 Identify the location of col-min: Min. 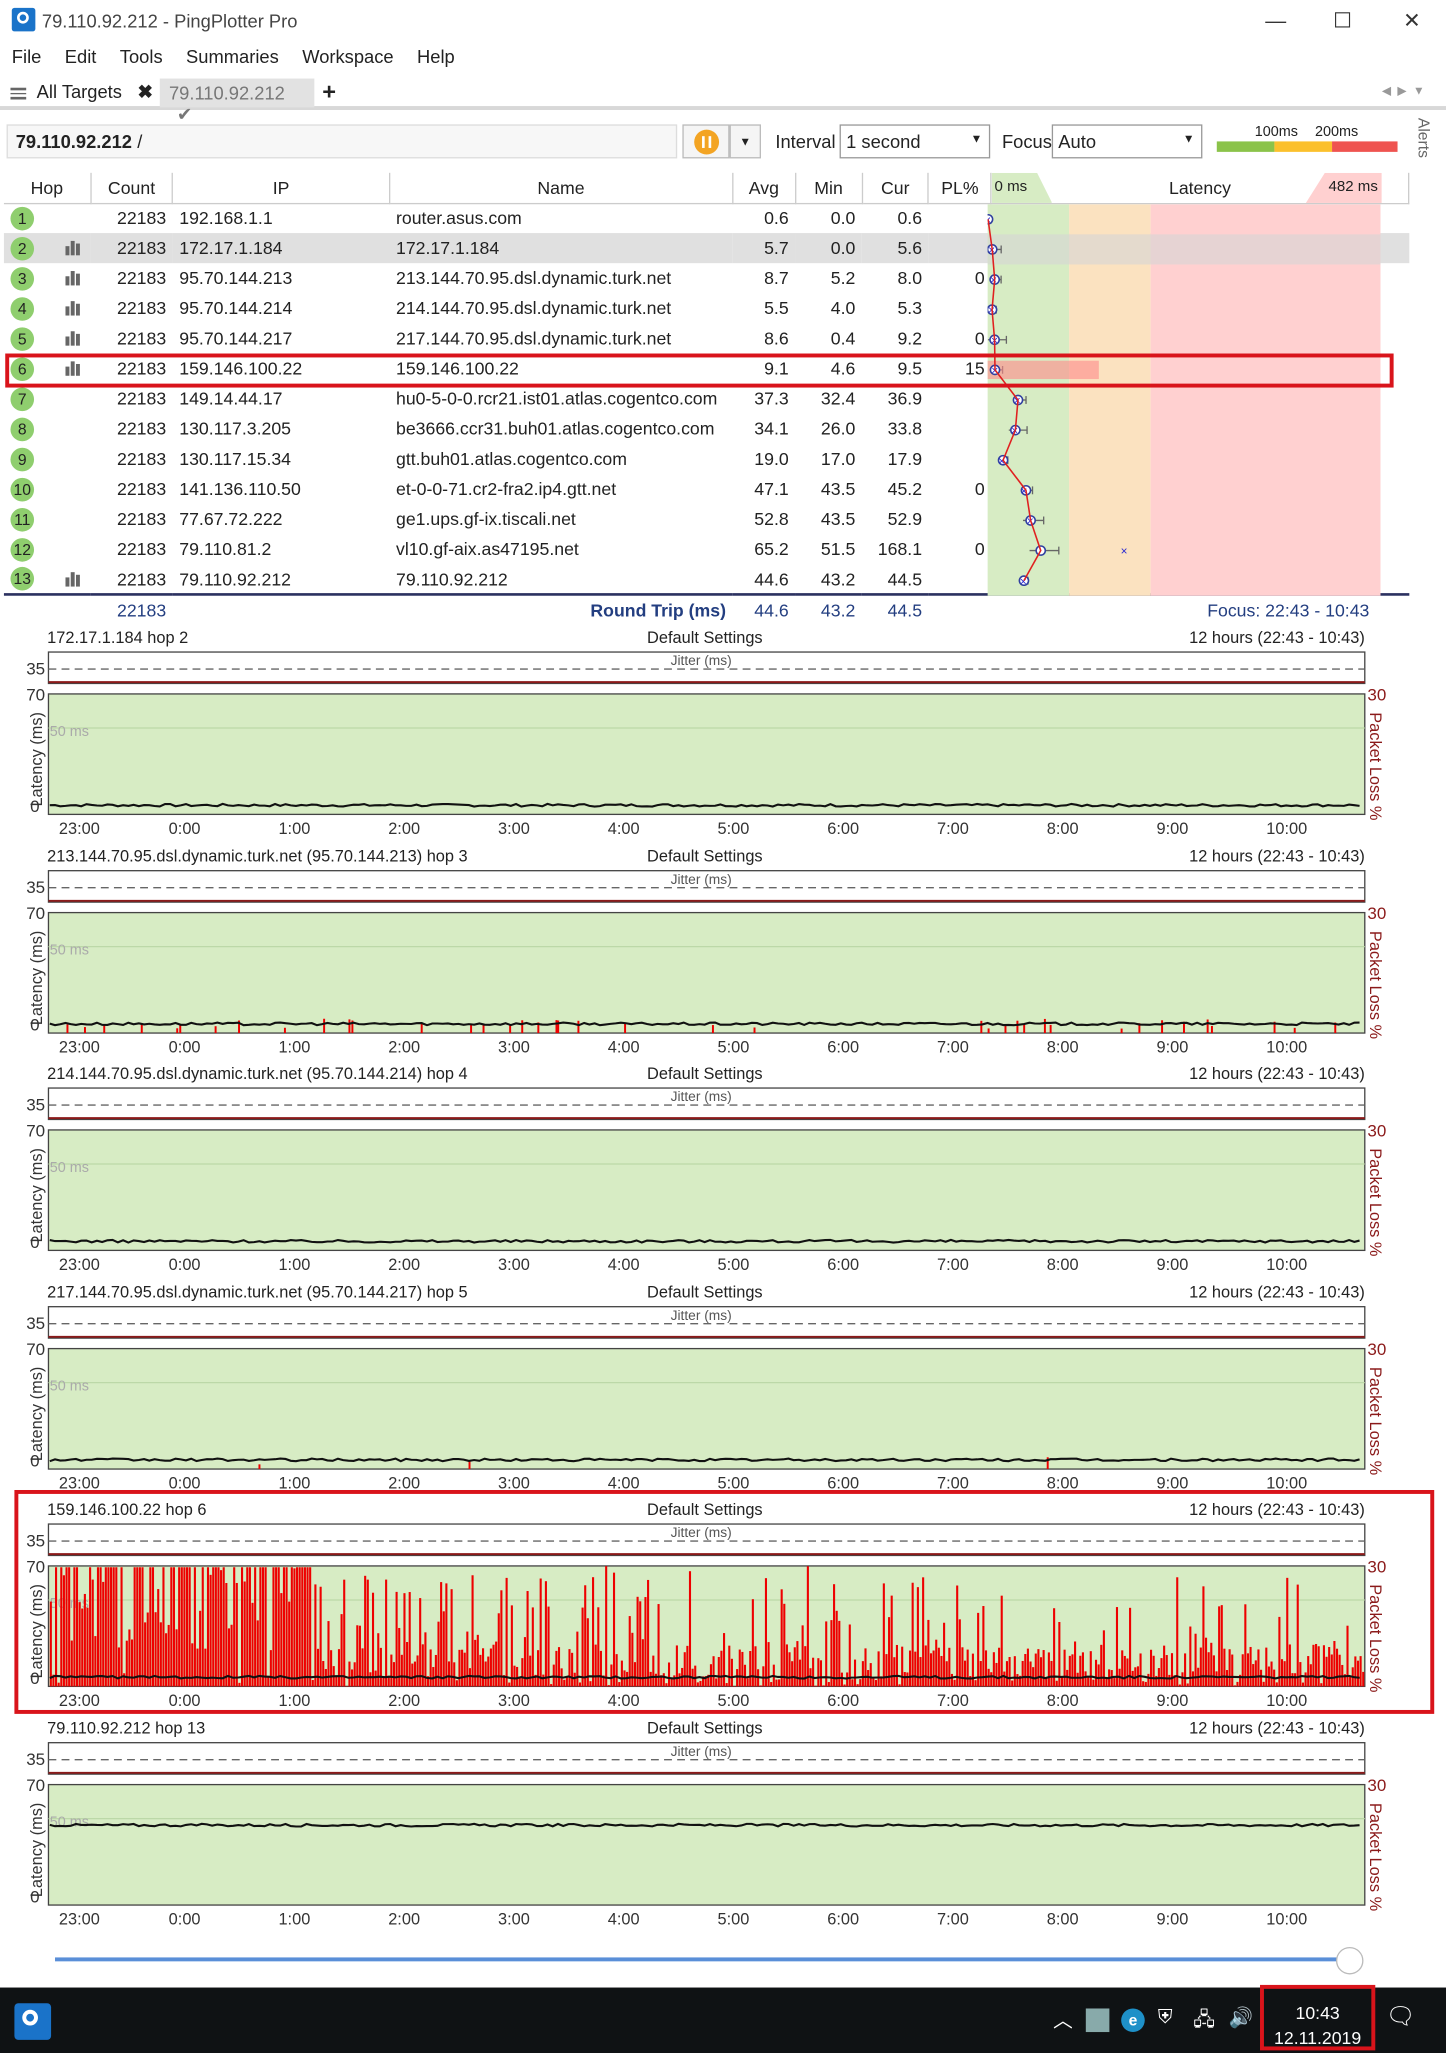
(829, 188).